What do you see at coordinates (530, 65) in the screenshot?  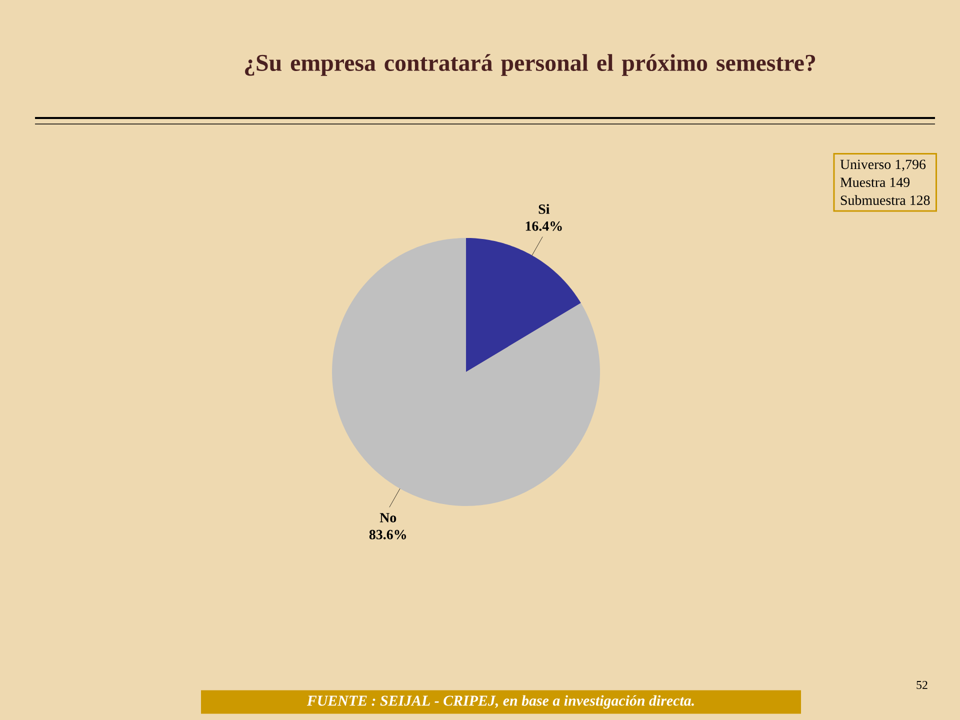 I see `chart-title: ¿Su empresa contratará personal el próximo semestre?` at bounding box center [530, 65].